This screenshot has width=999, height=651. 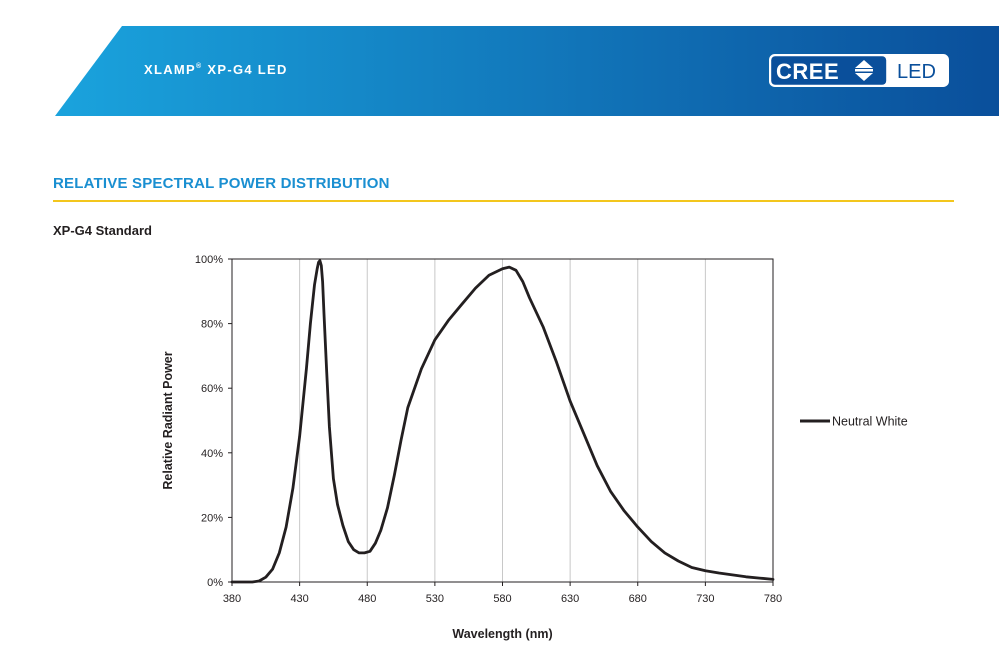 I want to click on x-tick-label: 780, so click(x=773, y=599).